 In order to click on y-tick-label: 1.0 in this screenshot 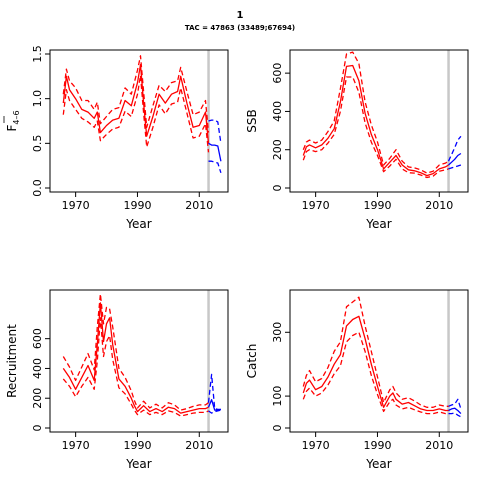, I will do `click(37, 99)`.